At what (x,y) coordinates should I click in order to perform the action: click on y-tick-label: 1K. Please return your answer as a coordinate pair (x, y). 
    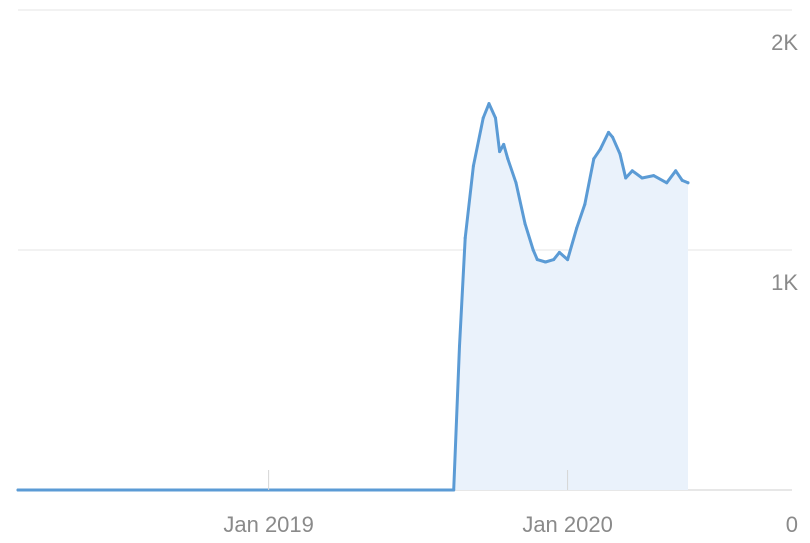
    Looking at the image, I should click on (784, 282).